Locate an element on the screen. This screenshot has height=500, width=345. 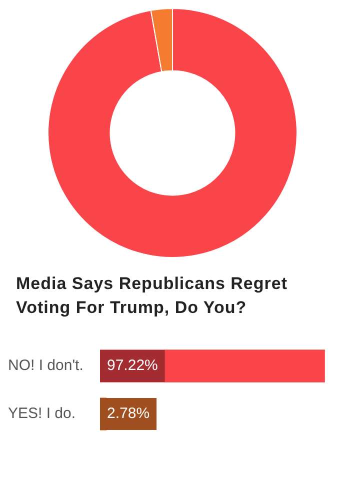
chart-title: Media Says Republicans Regret Voting For Trump, Do You? is located at coordinates (152, 296).